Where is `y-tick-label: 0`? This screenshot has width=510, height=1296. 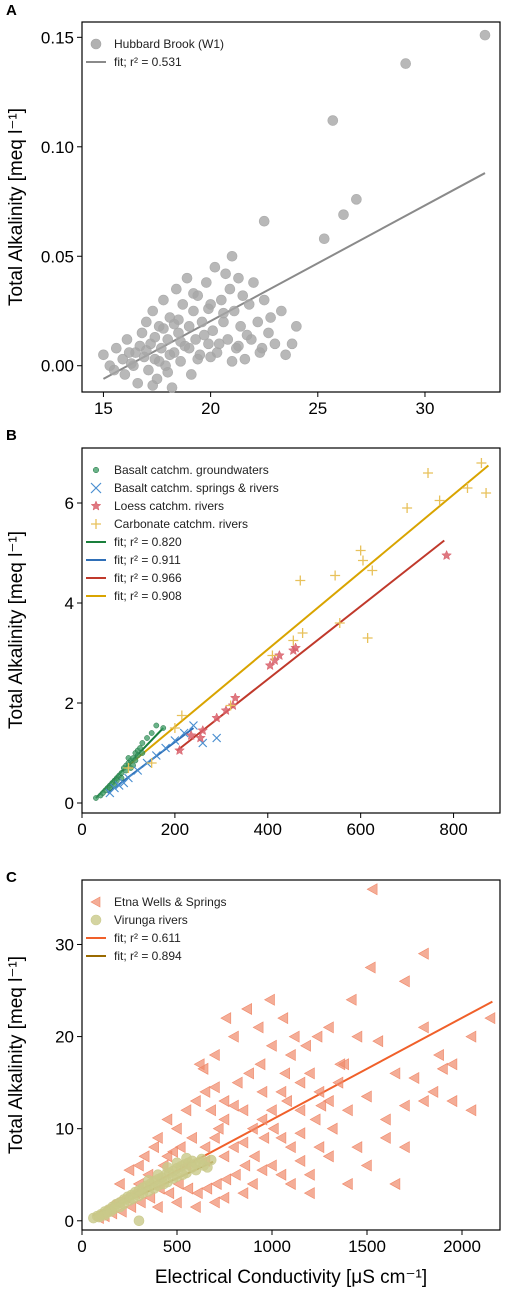
y-tick-label: 0 is located at coordinates (69, 1221).